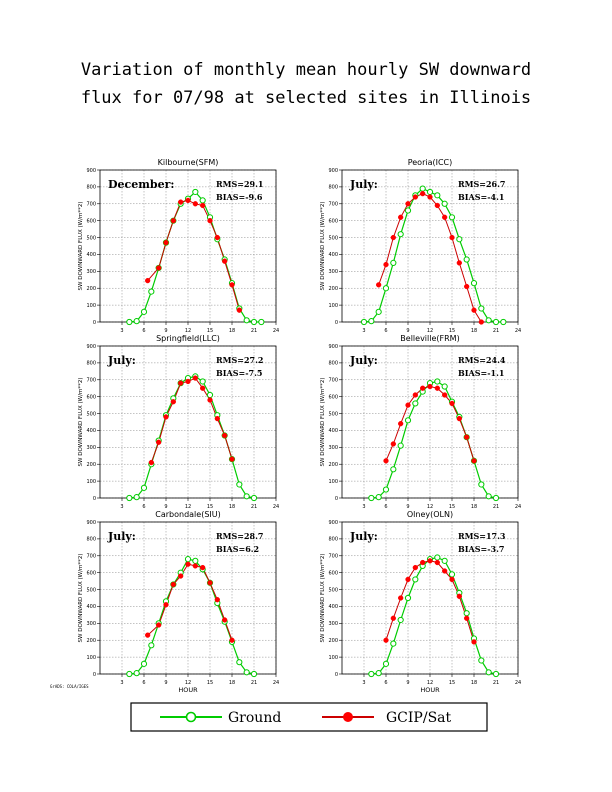  Describe the element at coordinates (276, 331) in the screenshot. I see `x-tick-label: 24` at that location.